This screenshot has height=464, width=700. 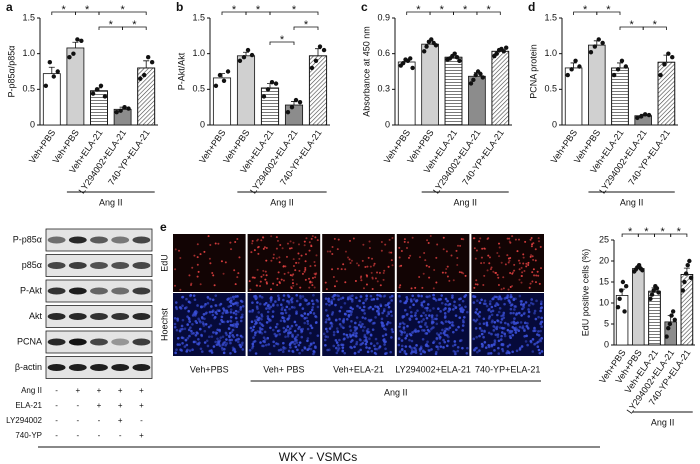 I want to click on y-tick-label: 25, so click(x=604, y=239).